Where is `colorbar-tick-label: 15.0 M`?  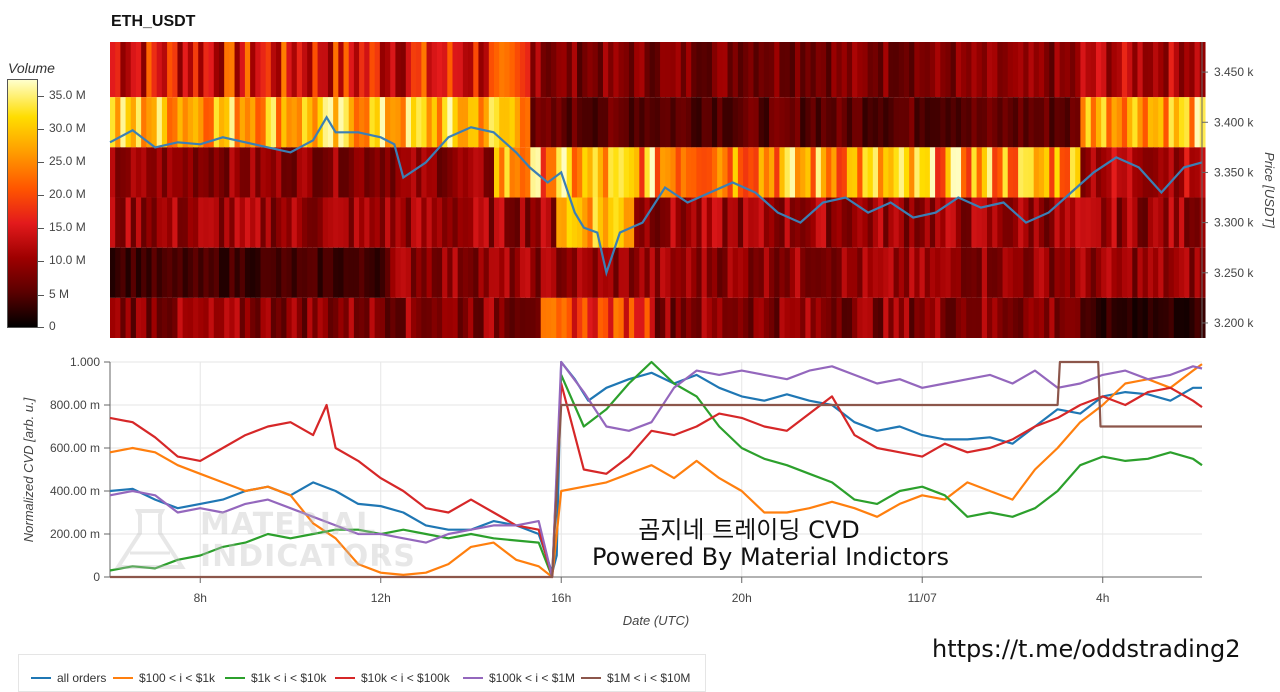
colorbar-tick-label: 15.0 M is located at coordinates (67, 227).